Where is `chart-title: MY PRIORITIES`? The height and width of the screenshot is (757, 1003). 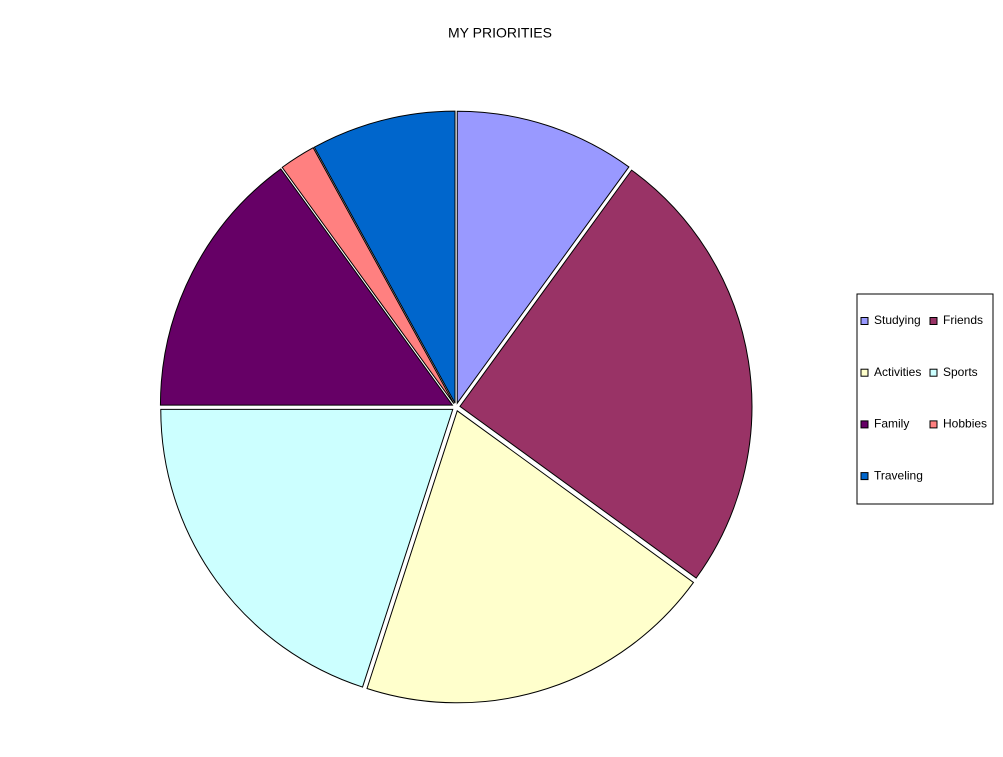 chart-title: MY PRIORITIES is located at coordinates (500, 33).